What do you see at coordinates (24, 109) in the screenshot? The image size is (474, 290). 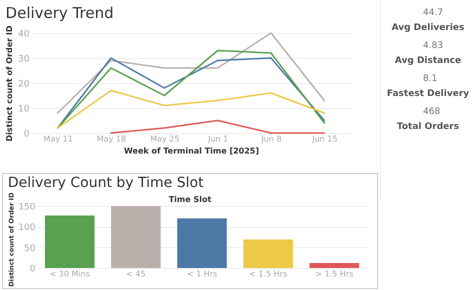 I see `y-tick-label: 10` at bounding box center [24, 109].